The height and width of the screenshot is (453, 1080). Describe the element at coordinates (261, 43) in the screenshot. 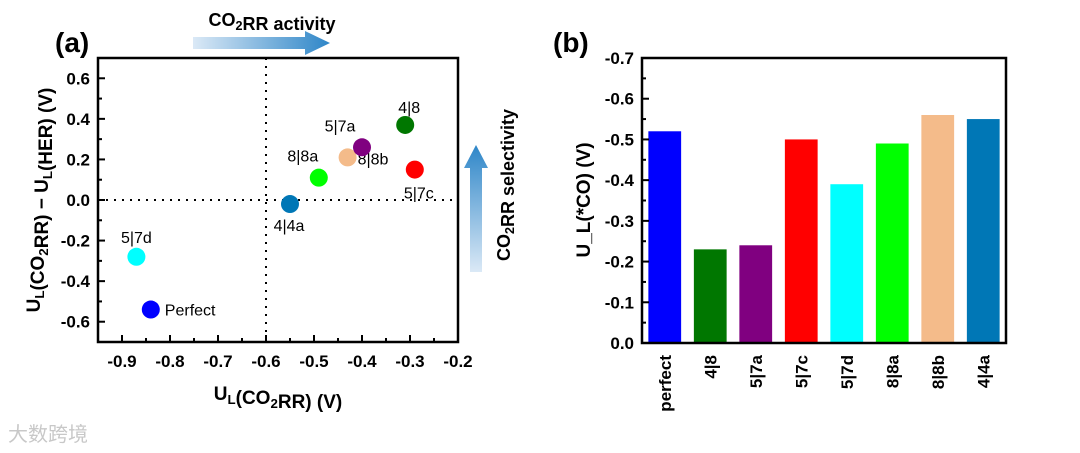

I see `activity-arrow` at that location.